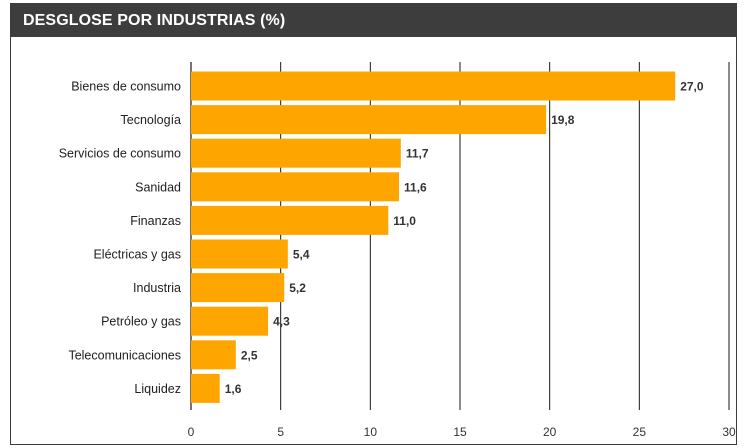  I want to click on value-label: 5,2, so click(297, 288).